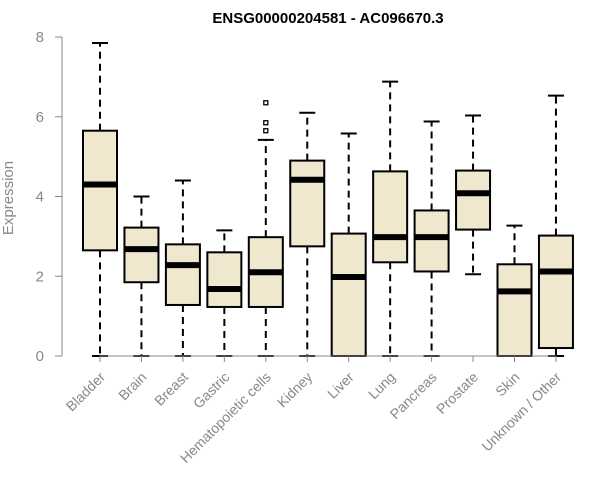 Image resolution: width=600 pixels, height=500 pixels. Describe the element at coordinates (86, 392) in the screenshot. I see `x-tick-label: Bladder` at that location.